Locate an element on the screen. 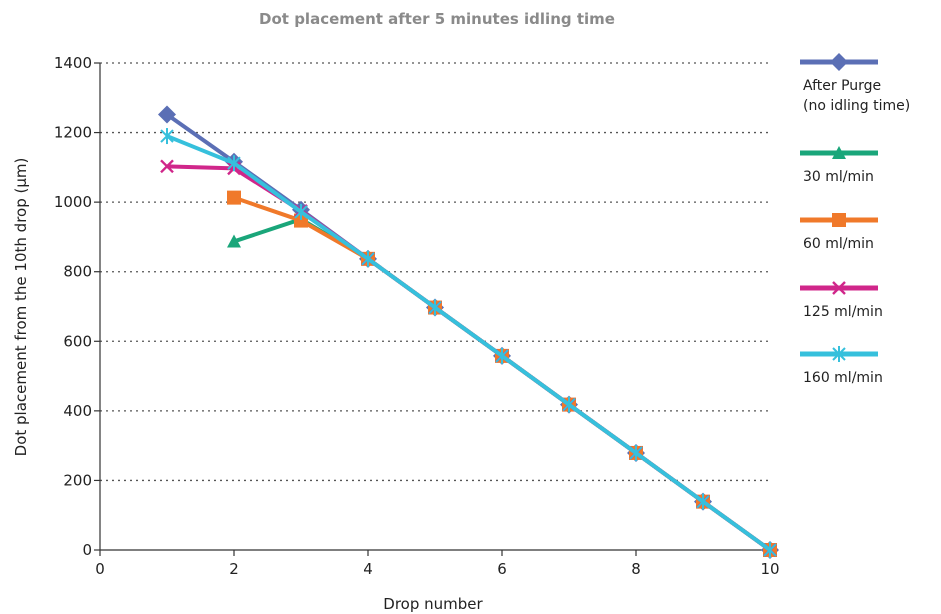 Image resolution: width=941 pixels, height=614 pixels. x-axis-label: Drop number is located at coordinates (433, 604).